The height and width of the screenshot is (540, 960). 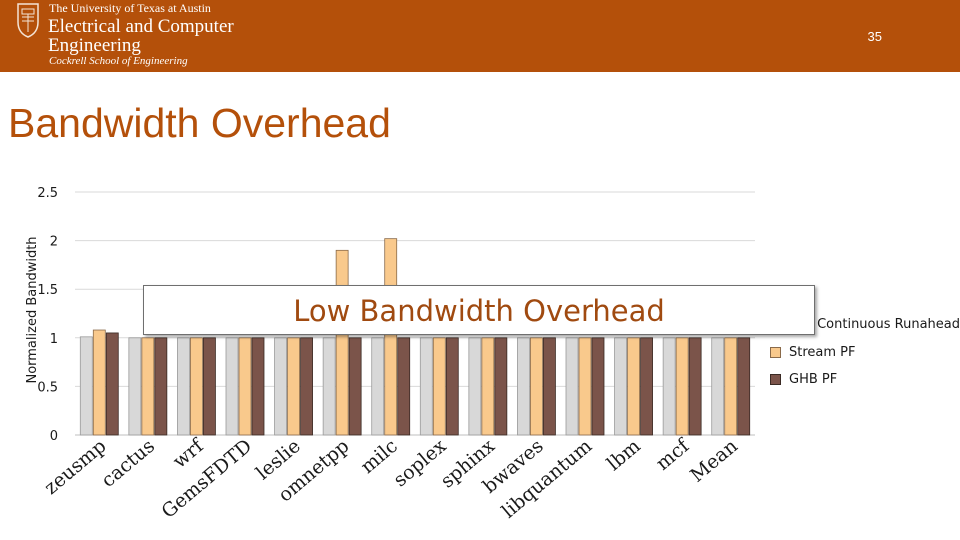 What do you see at coordinates (161, 386) in the screenshot?
I see `bar-cactus-ghb-pf` at bounding box center [161, 386].